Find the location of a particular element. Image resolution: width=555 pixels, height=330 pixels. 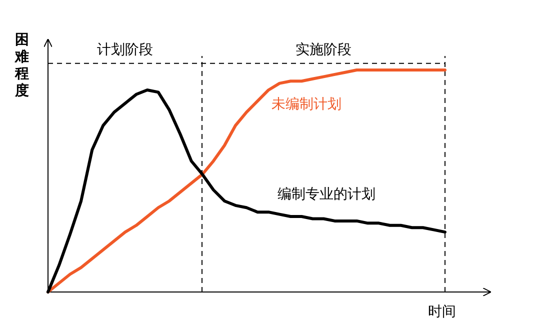

series-label: 编制专业的计划 is located at coordinates (327, 194).